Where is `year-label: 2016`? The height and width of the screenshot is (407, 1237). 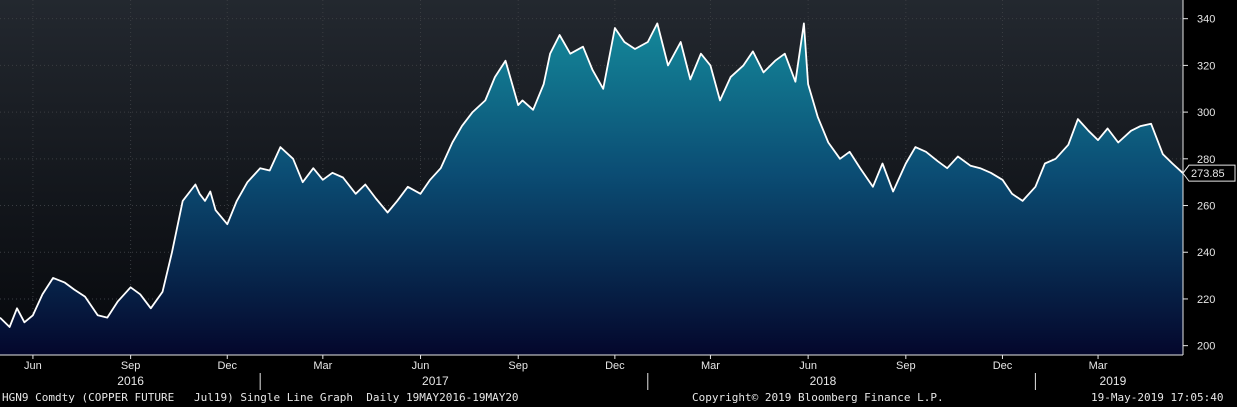
year-label: 2016 is located at coordinates (130, 381).